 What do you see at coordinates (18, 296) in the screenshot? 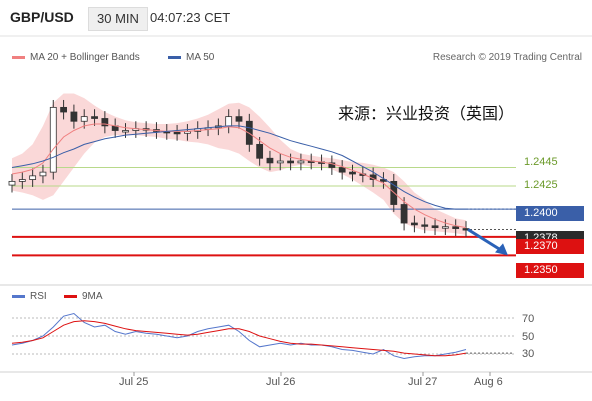
I see `rsi-swatch` at bounding box center [18, 296].